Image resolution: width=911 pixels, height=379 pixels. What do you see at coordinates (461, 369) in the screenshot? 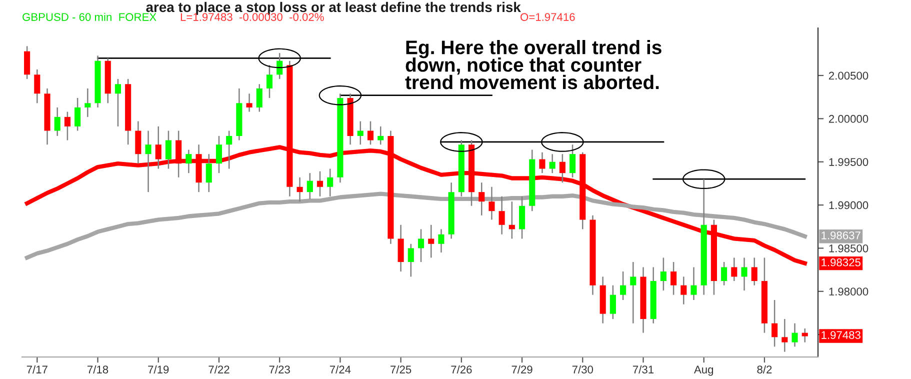
I see `x-tick-label: 7/26` at bounding box center [461, 369].